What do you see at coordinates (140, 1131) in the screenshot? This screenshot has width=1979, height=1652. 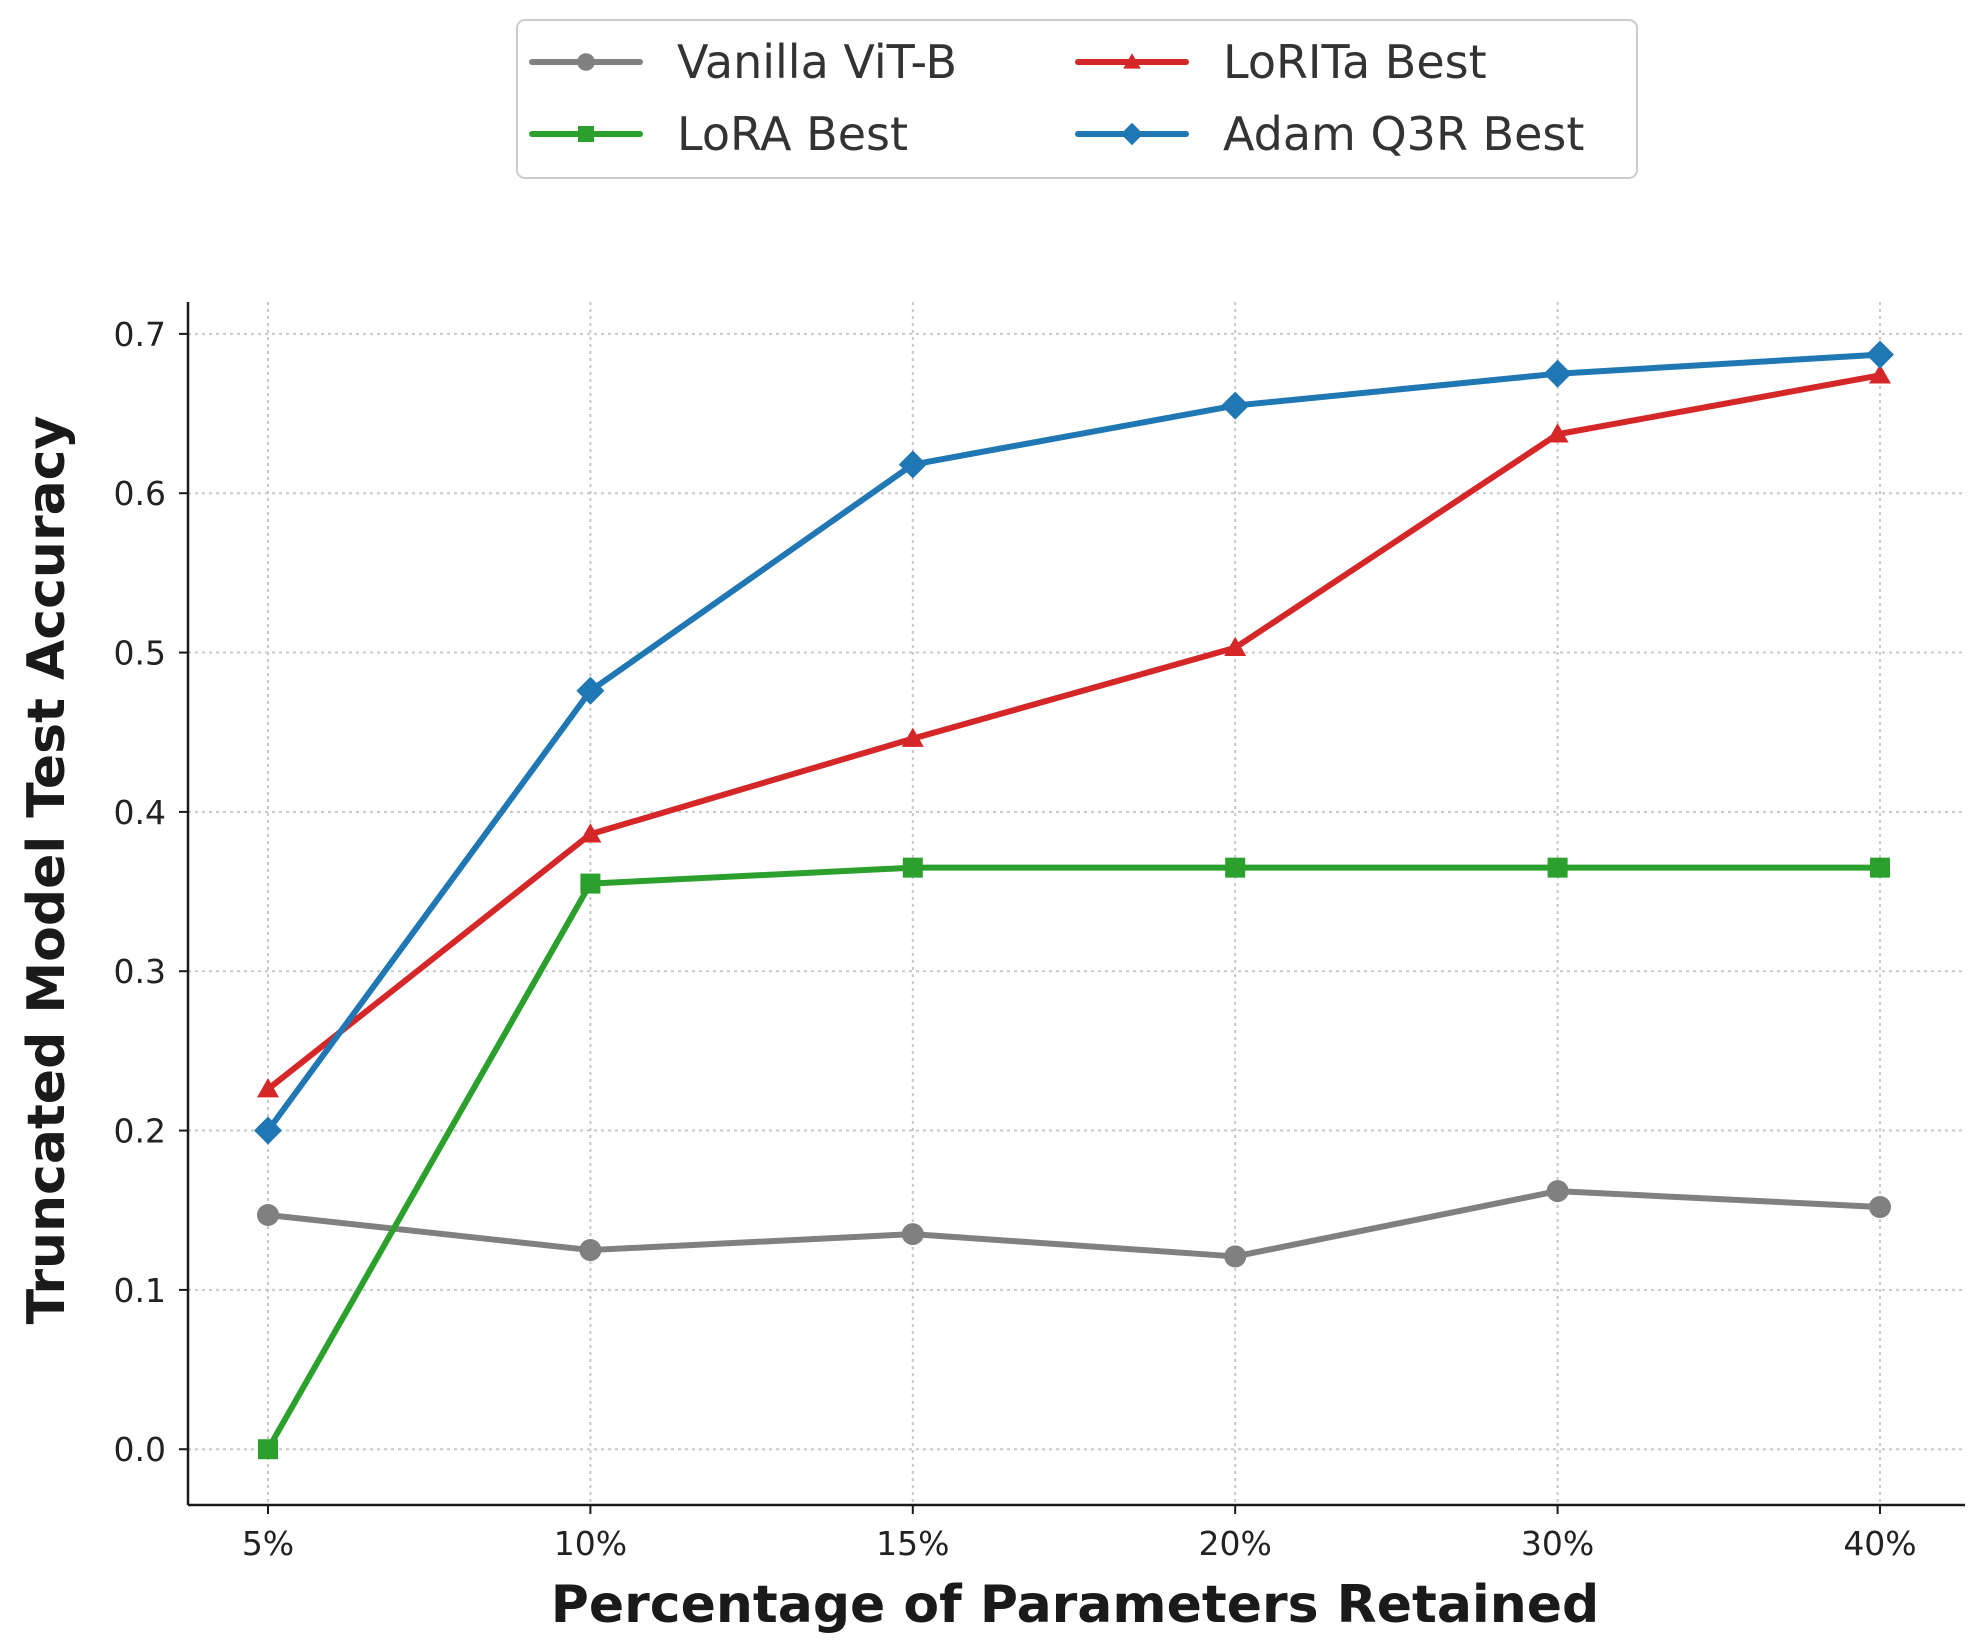 I see `y-tick-label: 0.2` at bounding box center [140, 1131].